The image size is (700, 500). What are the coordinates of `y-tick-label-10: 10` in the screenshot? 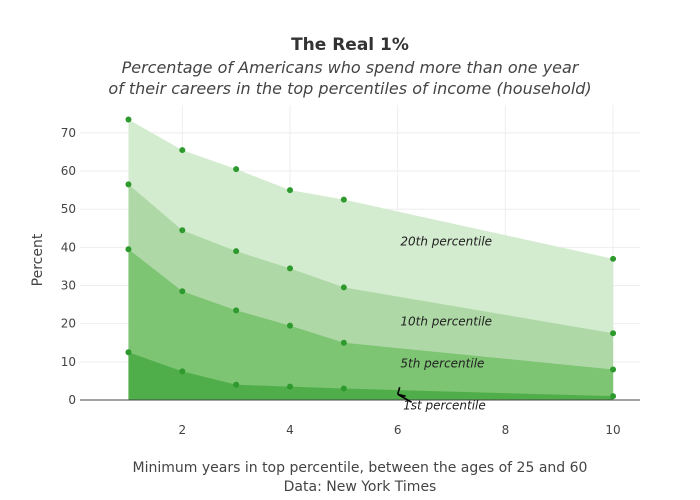 It's located at (68, 362).